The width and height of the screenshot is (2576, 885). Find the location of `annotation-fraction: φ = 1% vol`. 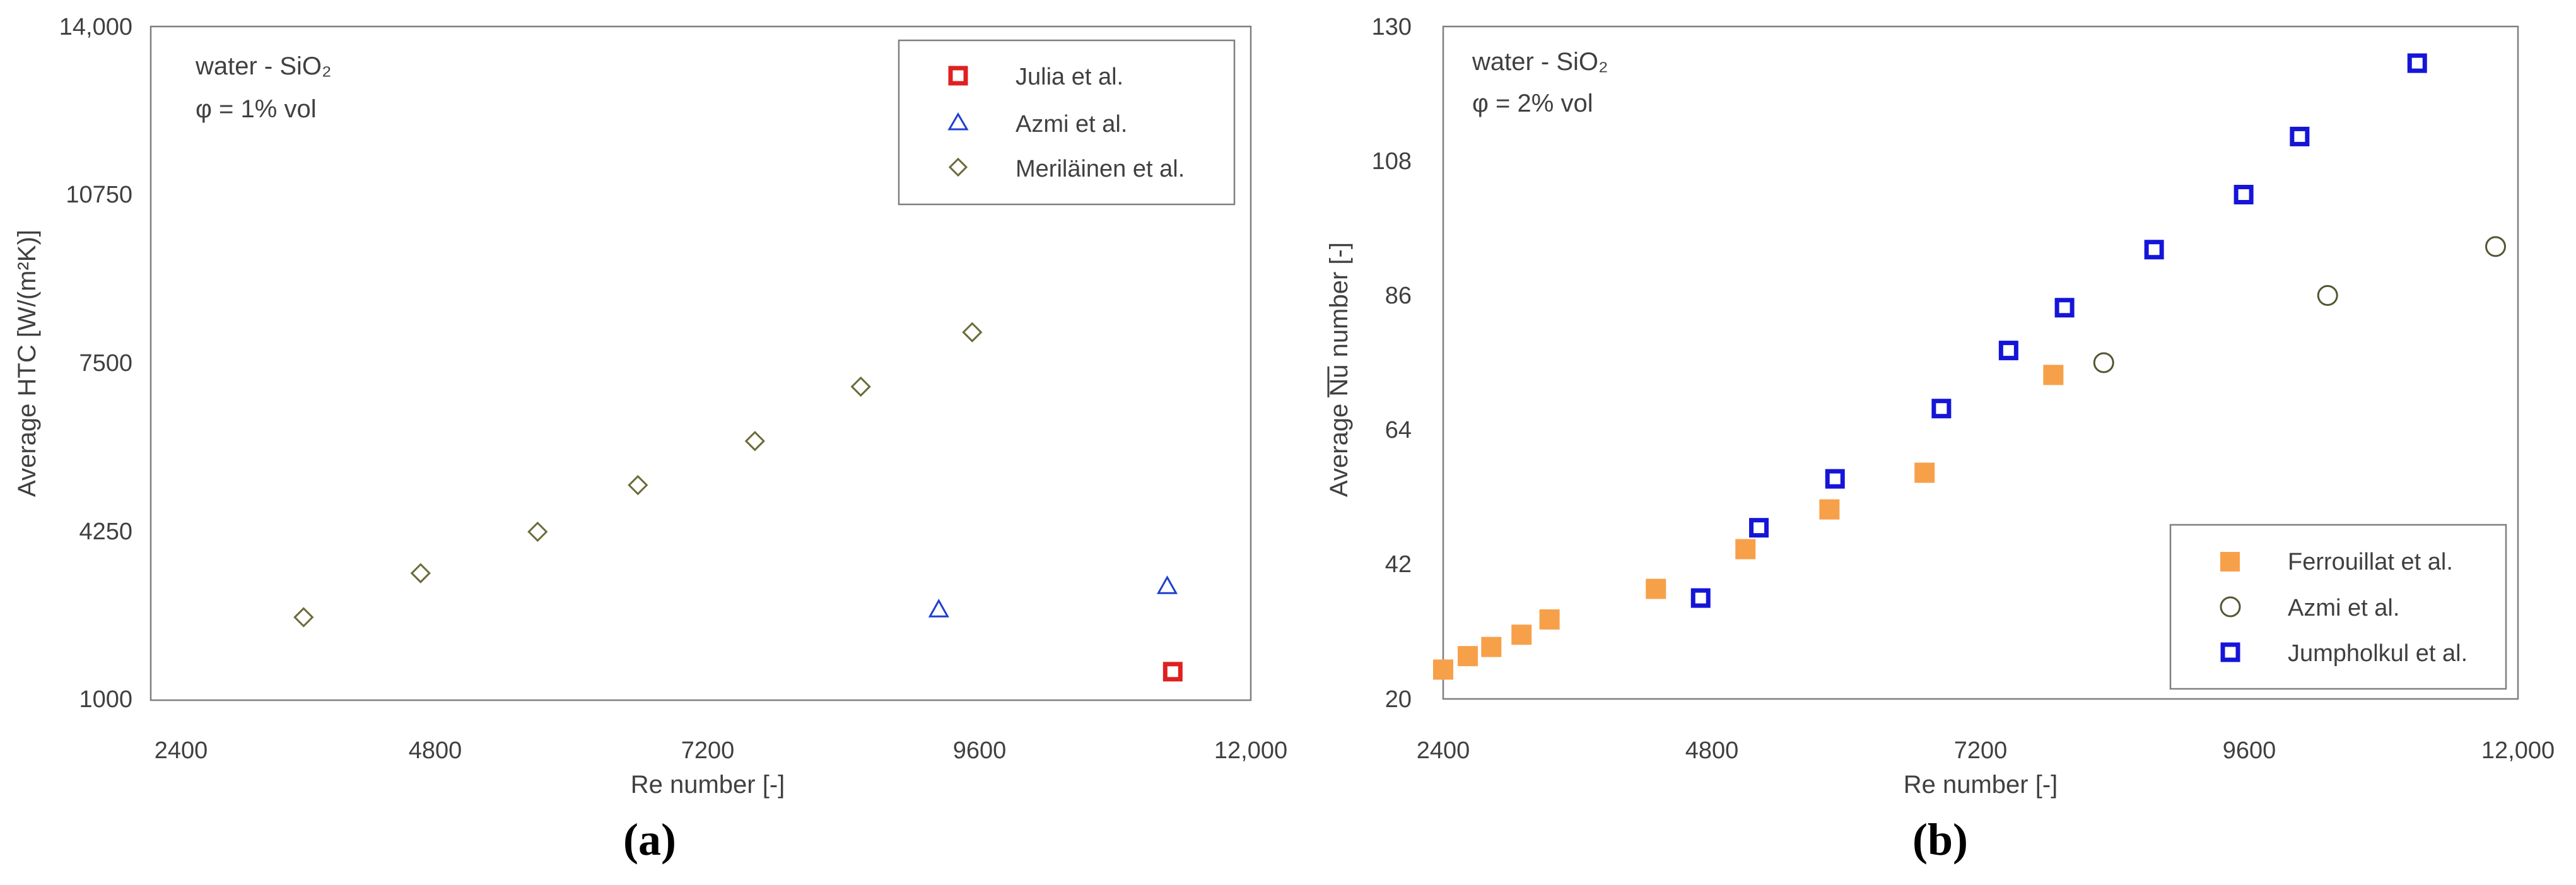

annotation-fraction: φ = 1% vol is located at coordinates (256, 109).